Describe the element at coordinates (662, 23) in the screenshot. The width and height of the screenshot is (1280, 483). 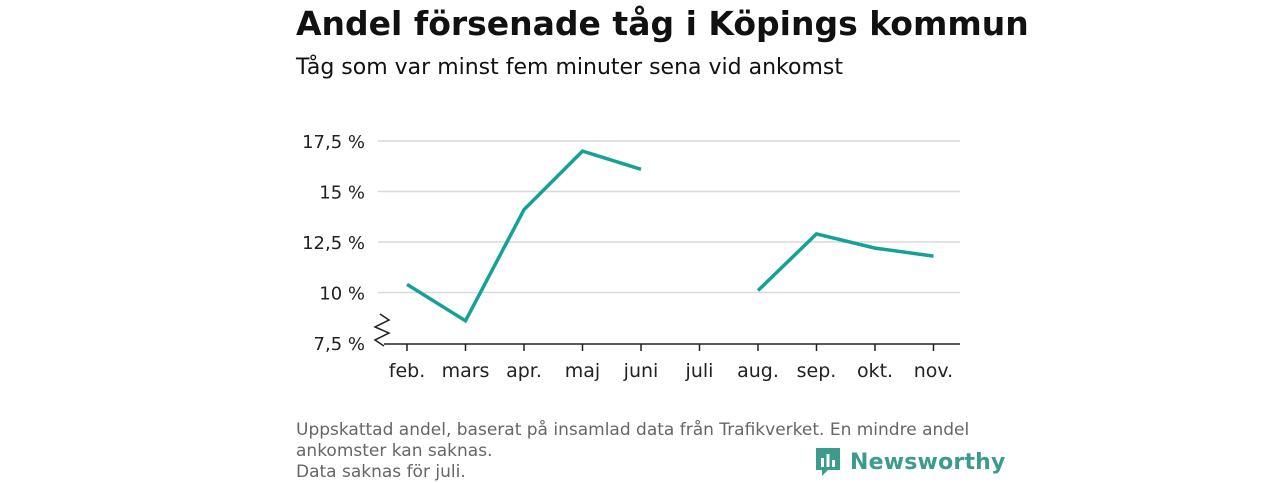
I see `chart-title: Andel försenade tåg i Köpings kommun` at that location.